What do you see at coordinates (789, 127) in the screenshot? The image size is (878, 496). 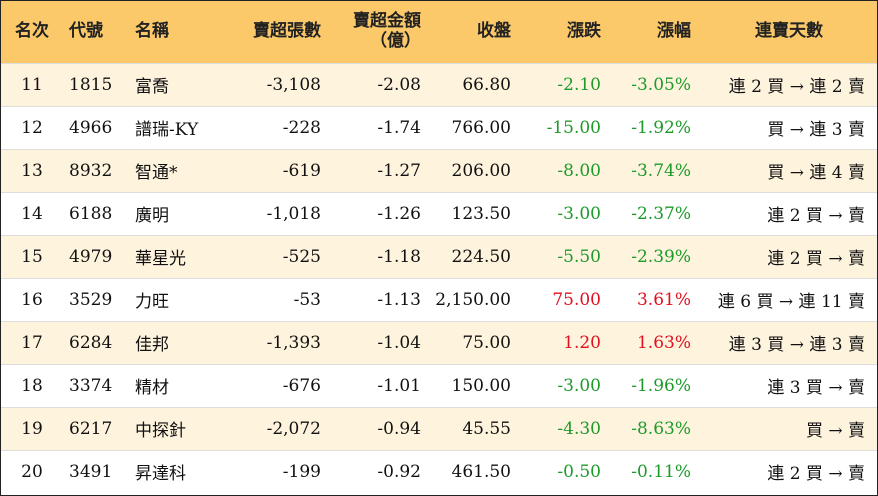 I see `streak-cell: 買 → 連 3 賣` at bounding box center [789, 127].